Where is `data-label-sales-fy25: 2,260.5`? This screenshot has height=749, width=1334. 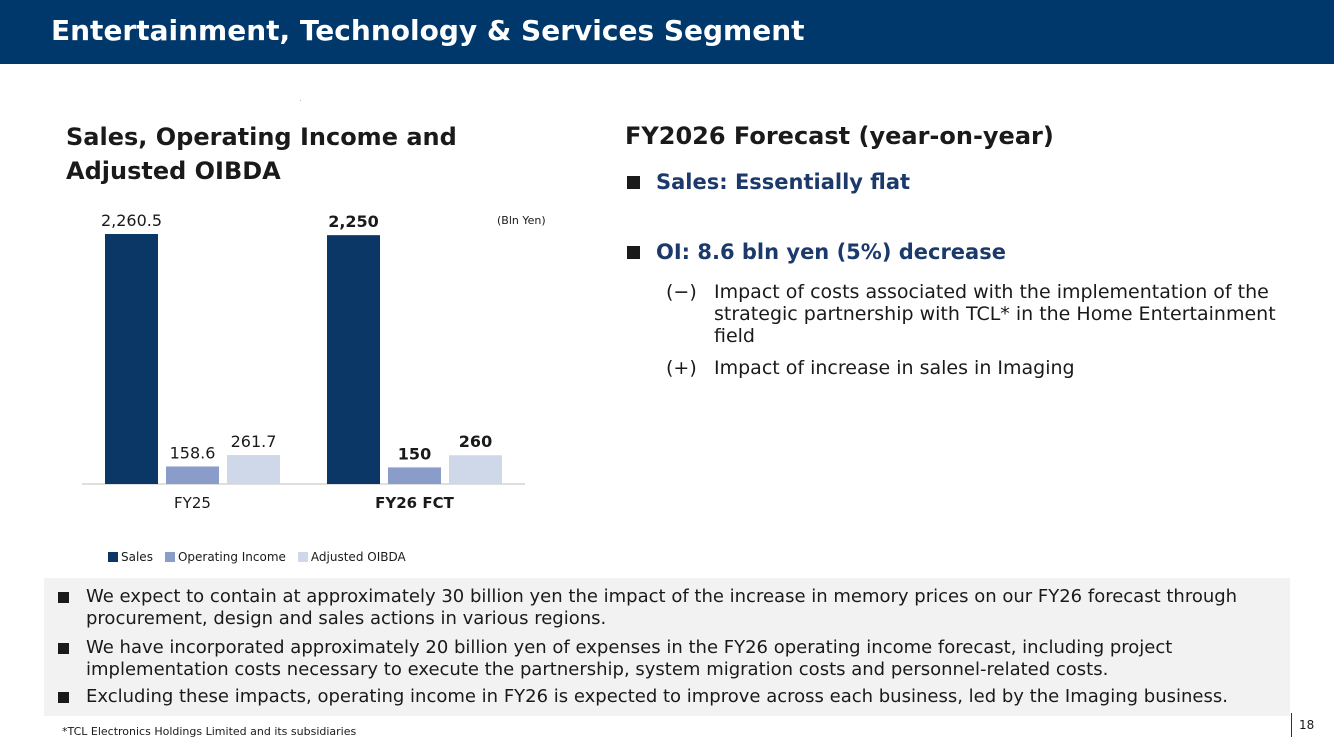 data-label-sales-fy25: 2,260.5 is located at coordinates (131, 220).